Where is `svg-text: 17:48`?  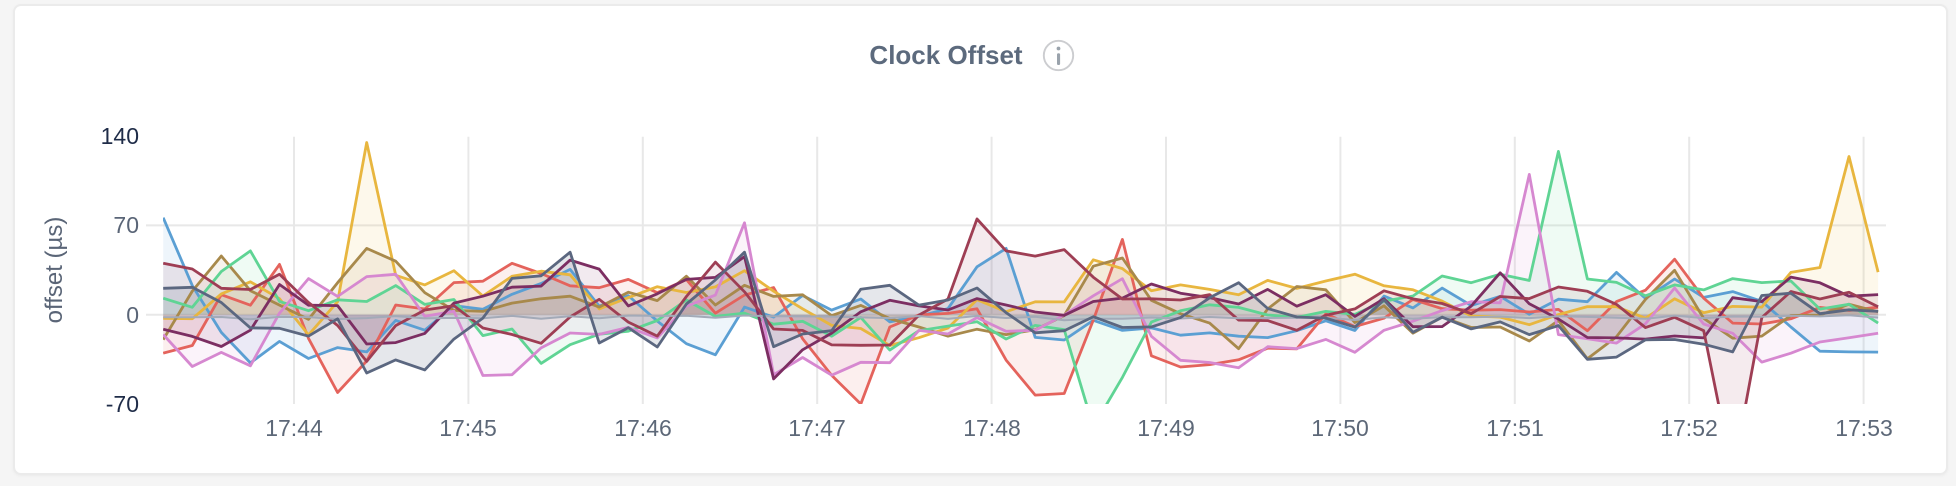 svg-text: 17:48 is located at coordinates (992, 428).